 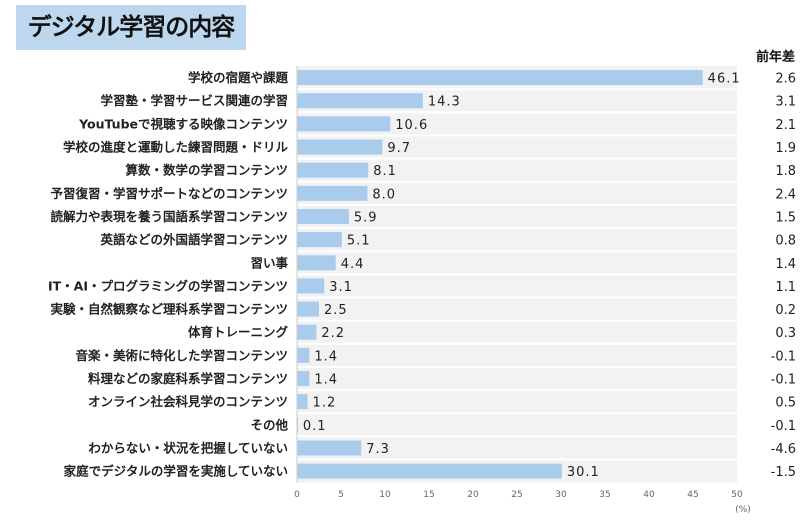 What do you see at coordinates (188, 378) in the screenshot?
I see `category-label: 料理などの家庭科系学習コンテンツ` at bounding box center [188, 378].